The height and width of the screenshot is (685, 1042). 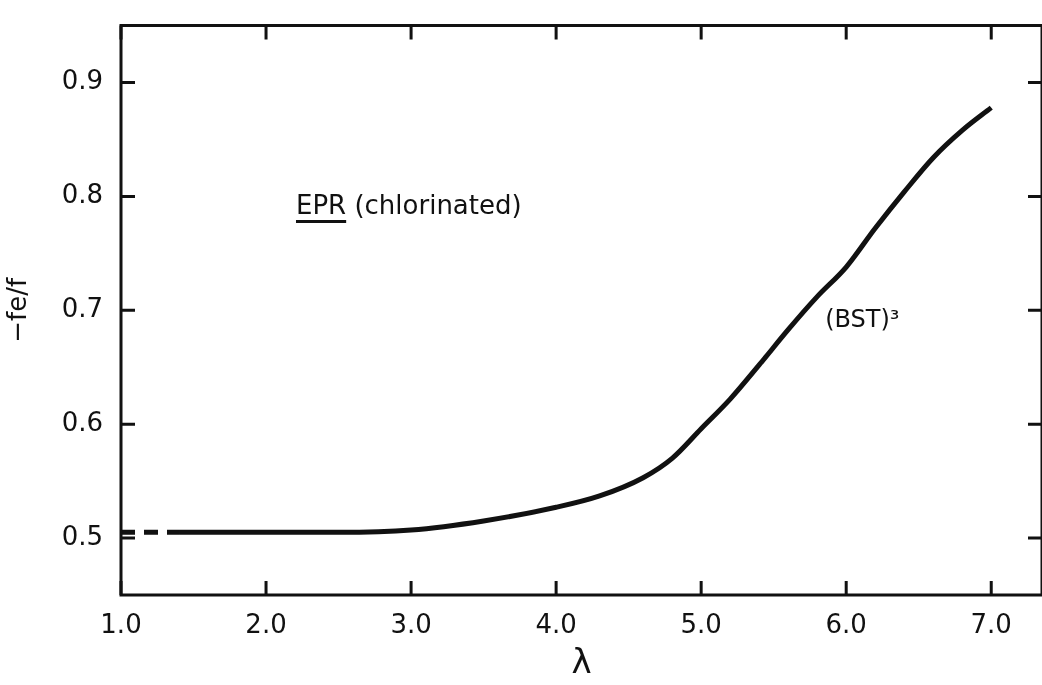 I want to click on x-tick-label: 5.0, so click(x=701, y=624).